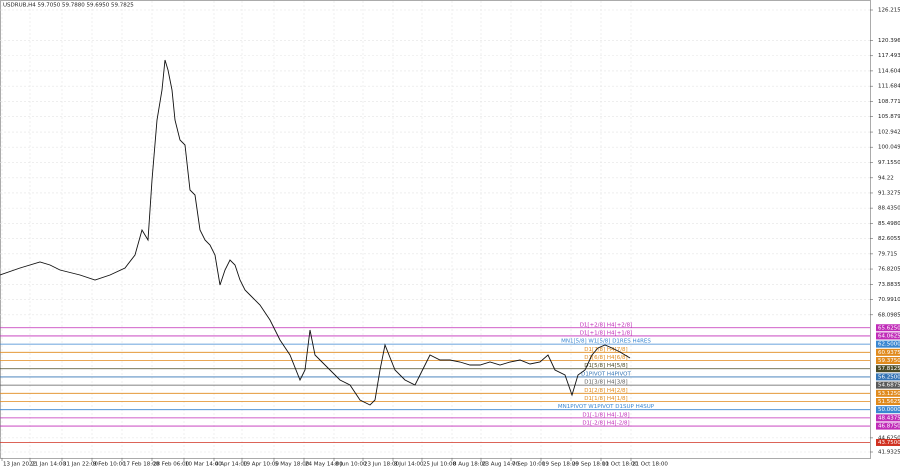 The width and height of the screenshot is (900, 468). I want to click on level-label: D1[-1/8] H4[-1/8], so click(605, 415).